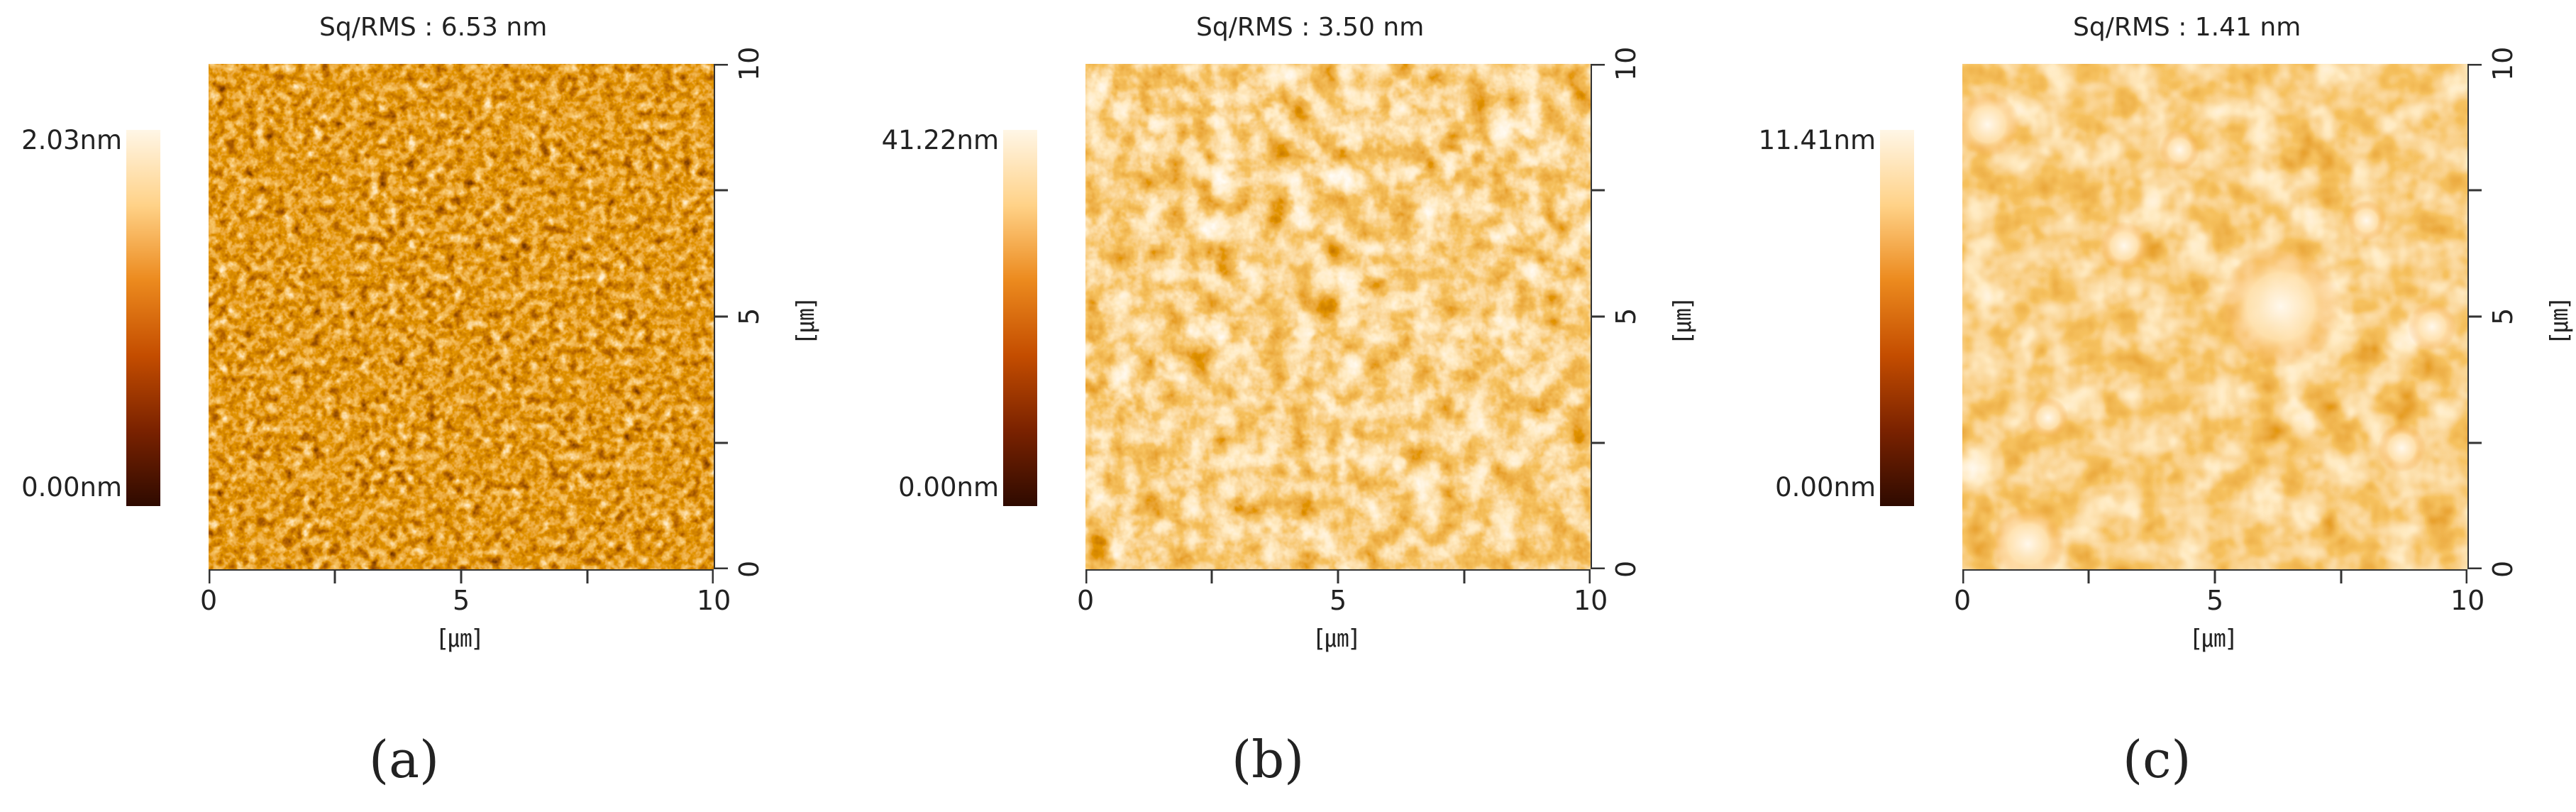  What do you see at coordinates (1817, 140) in the screenshot?
I see `colorbar-max-label: 11.41nm` at bounding box center [1817, 140].